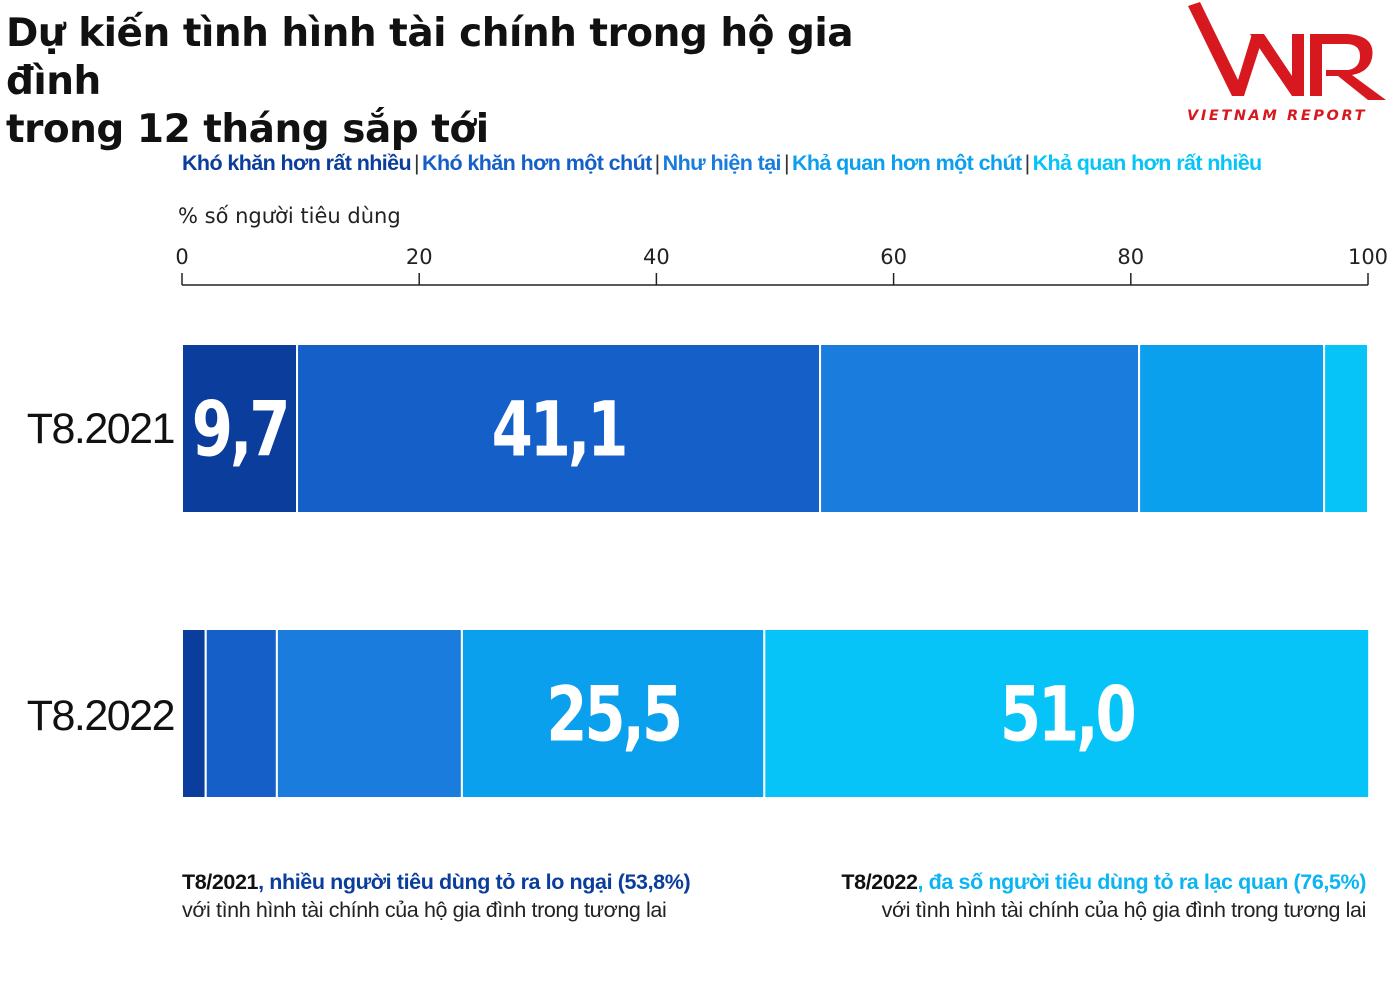 The height and width of the screenshot is (982, 1390). I want to click on x-tick-label: 0, so click(181, 257).